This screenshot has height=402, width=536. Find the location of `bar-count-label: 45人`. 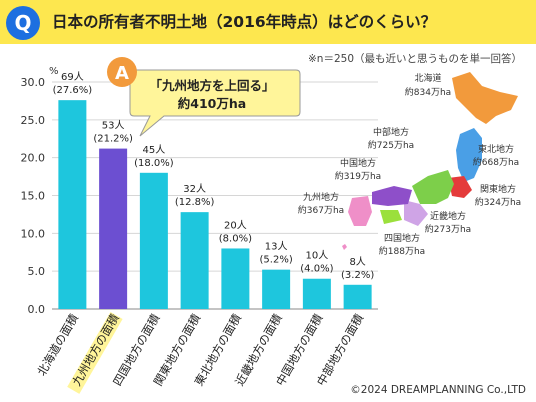

bar-count-label: 45人 is located at coordinates (154, 150).